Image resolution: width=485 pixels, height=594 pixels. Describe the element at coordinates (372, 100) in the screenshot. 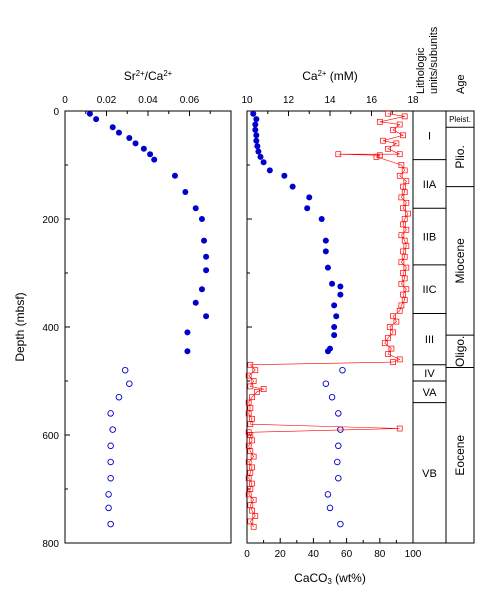

I see `ca-x-tick-label: 16` at that location.